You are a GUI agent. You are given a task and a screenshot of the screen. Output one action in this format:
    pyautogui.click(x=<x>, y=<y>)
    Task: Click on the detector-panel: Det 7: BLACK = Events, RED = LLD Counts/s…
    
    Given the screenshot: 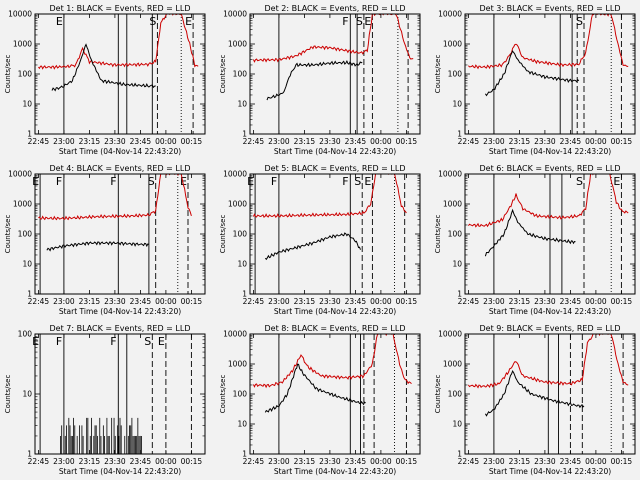 What is the action you would take?
    pyautogui.click(x=105, y=400)
    